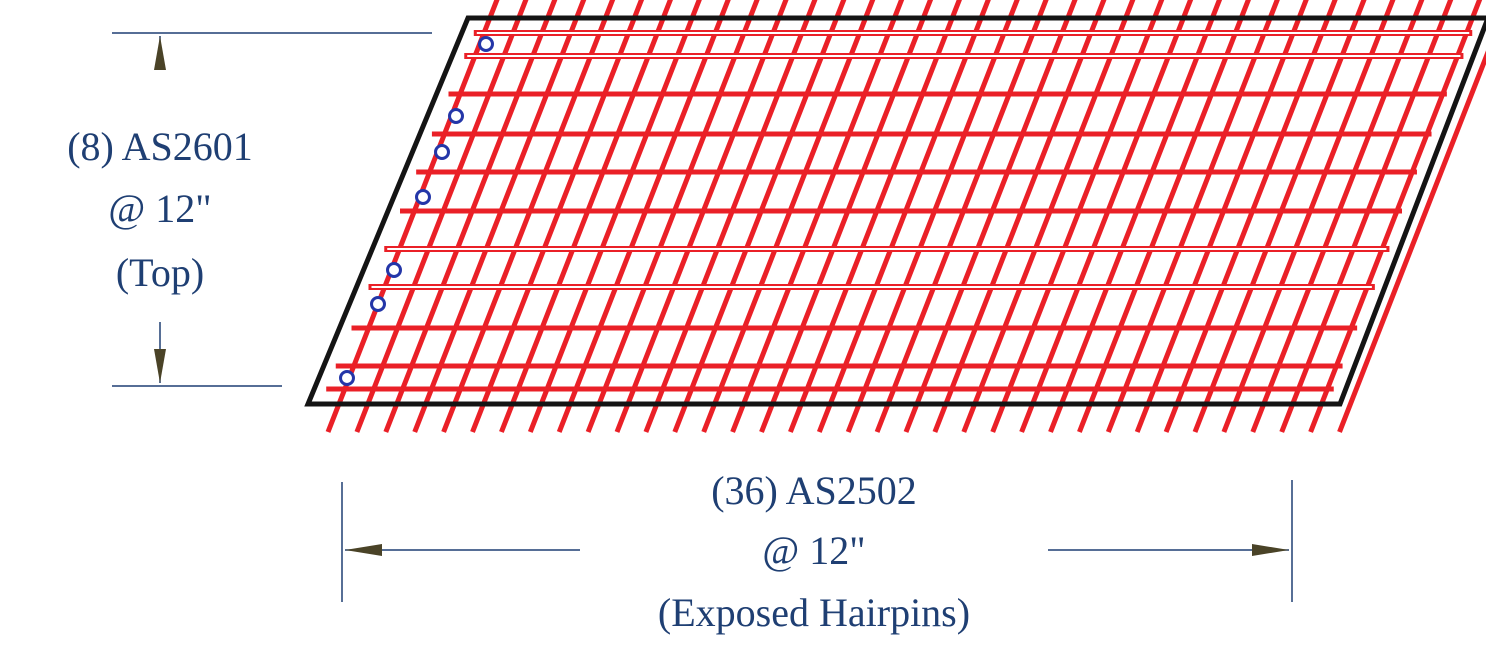  What do you see at coordinates (814, 490) in the screenshot?
I see `bottom-bars-label-line1: (36) AS2502` at bounding box center [814, 490].